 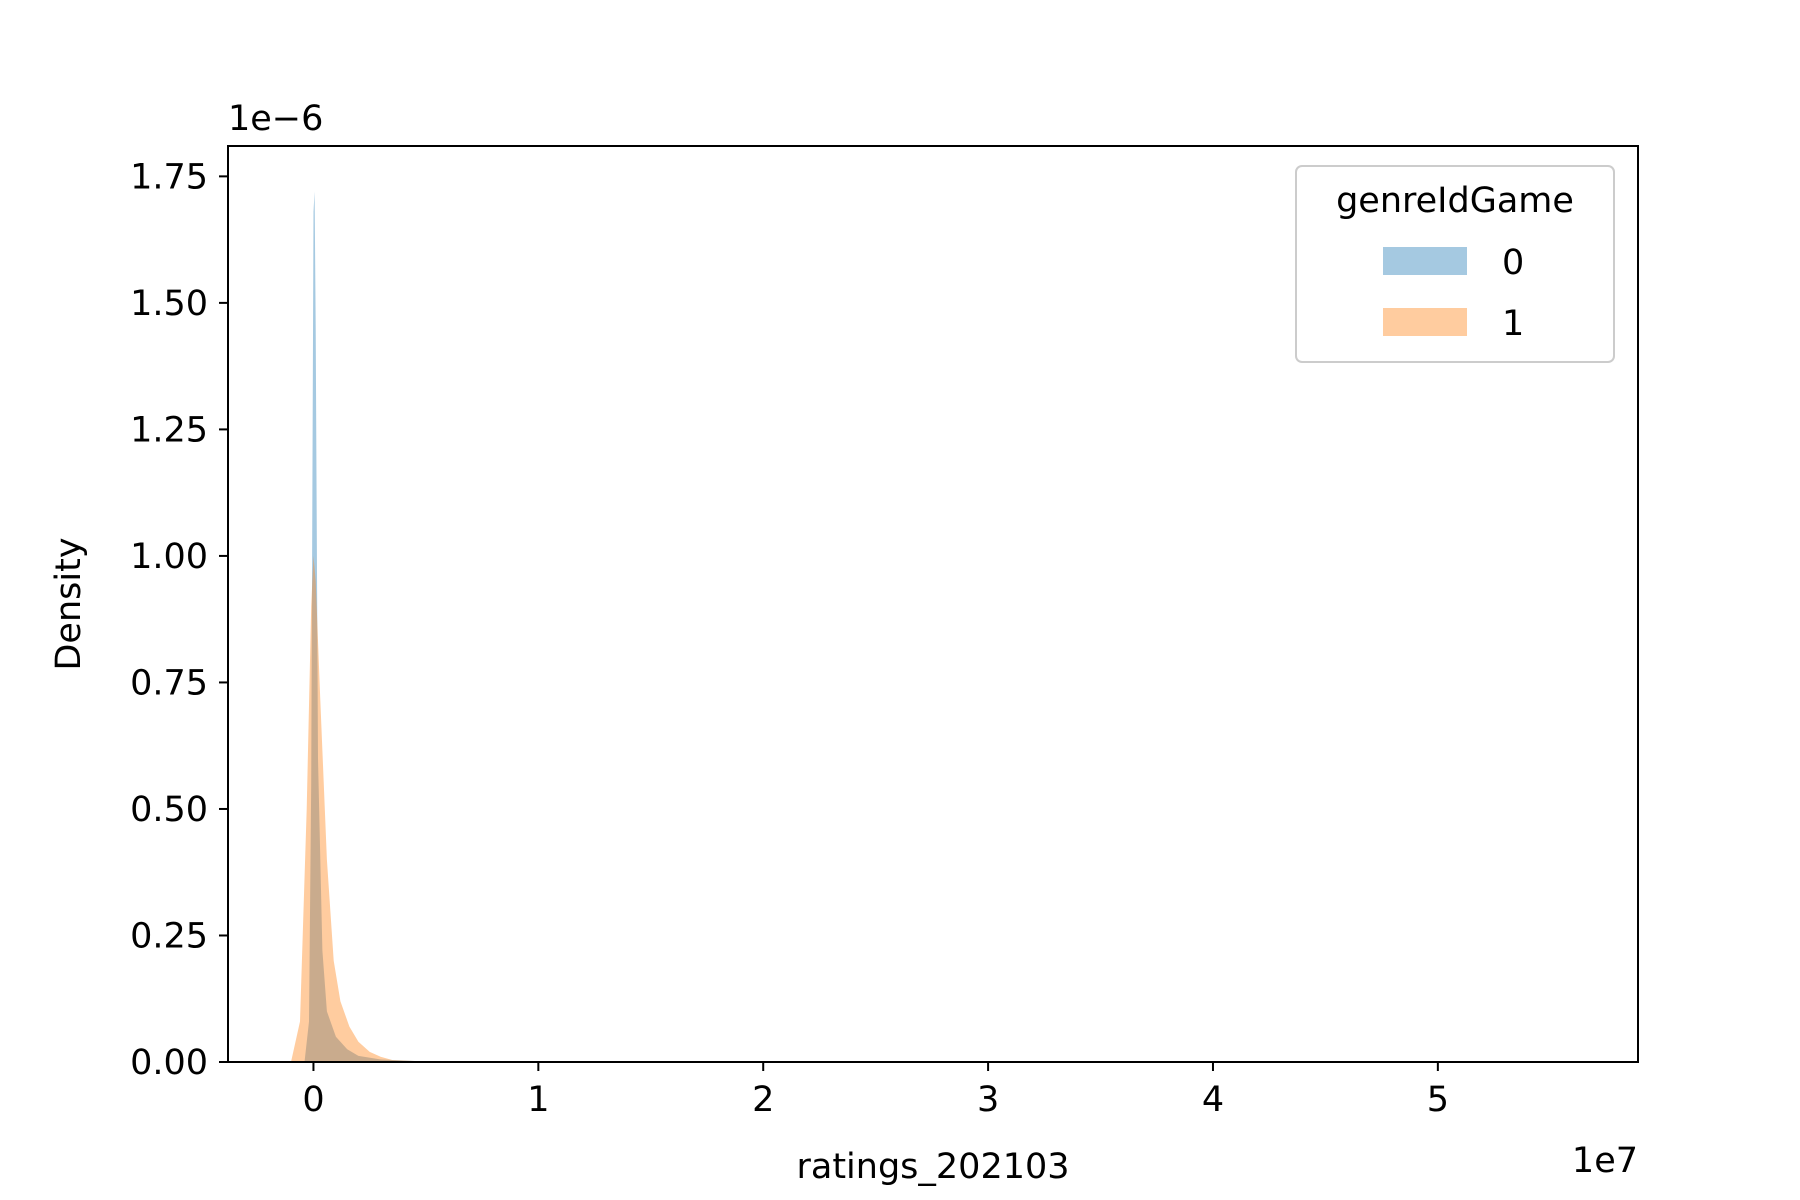 What do you see at coordinates (169, 430) in the screenshot?
I see `y-tick-label: 1.25` at bounding box center [169, 430].